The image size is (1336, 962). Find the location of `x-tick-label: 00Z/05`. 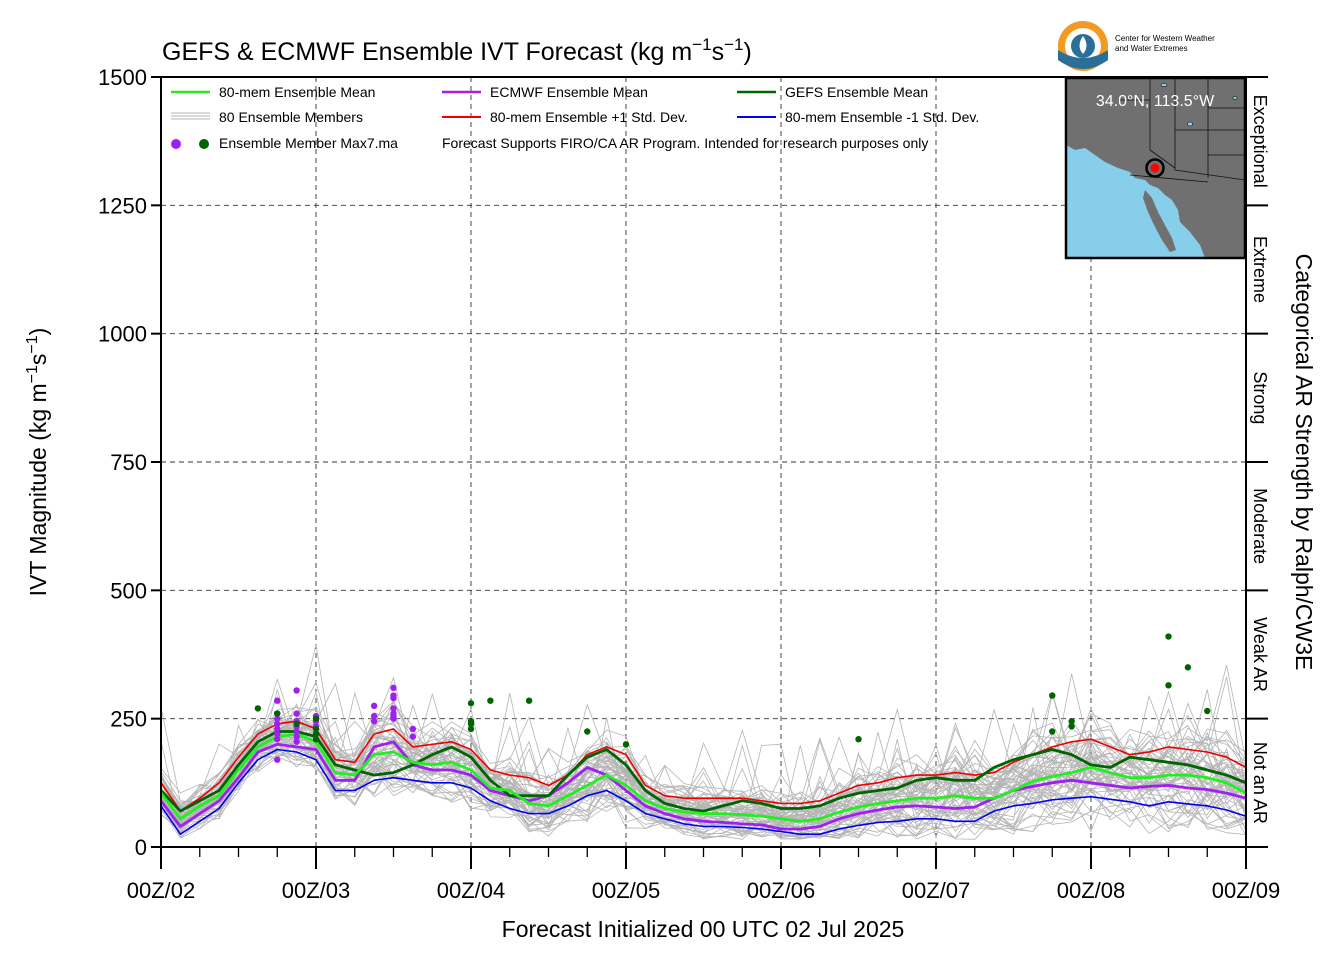

x-tick-label: 00Z/05 is located at coordinates (626, 890).